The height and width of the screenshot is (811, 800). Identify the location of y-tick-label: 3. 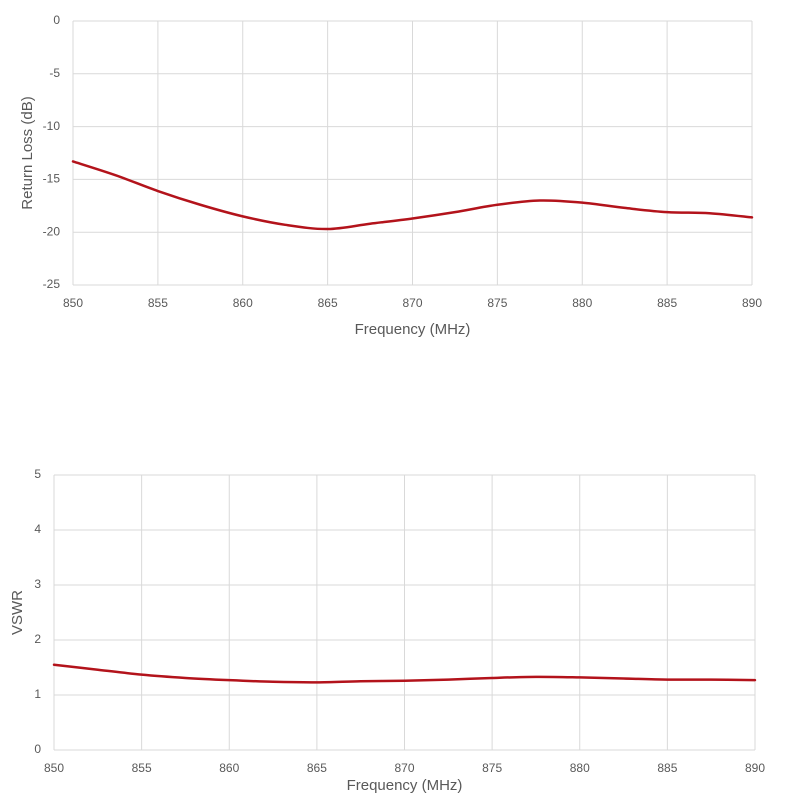
(37, 584).